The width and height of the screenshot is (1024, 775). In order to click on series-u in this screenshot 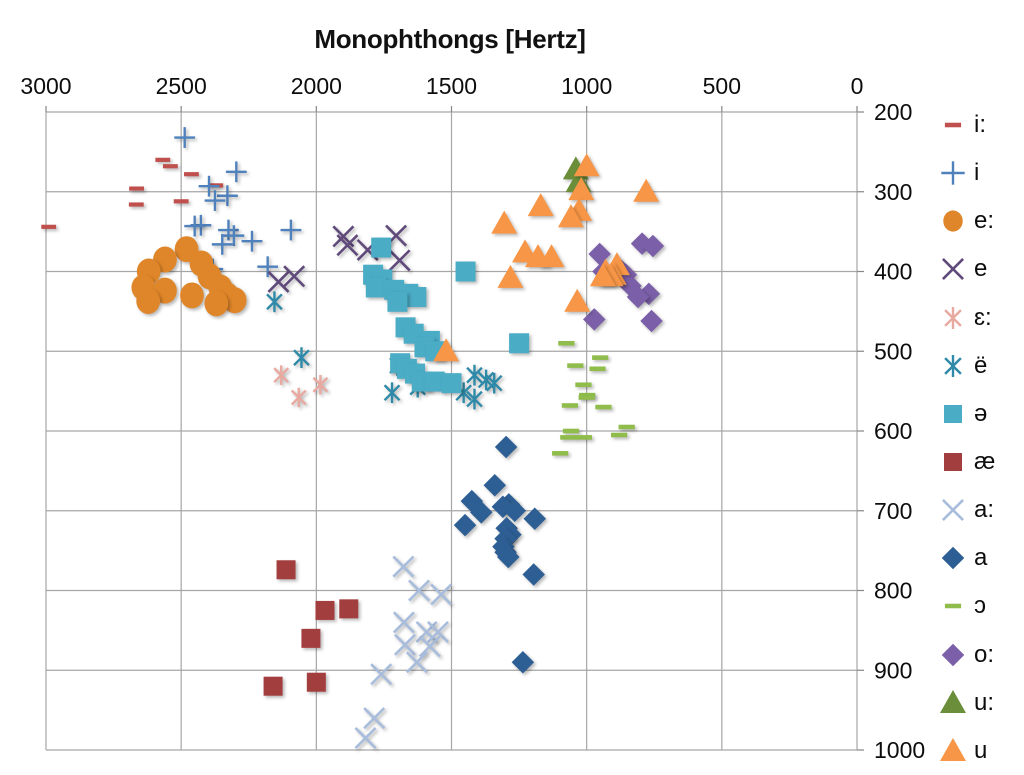, I will do `click(546, 257)`.